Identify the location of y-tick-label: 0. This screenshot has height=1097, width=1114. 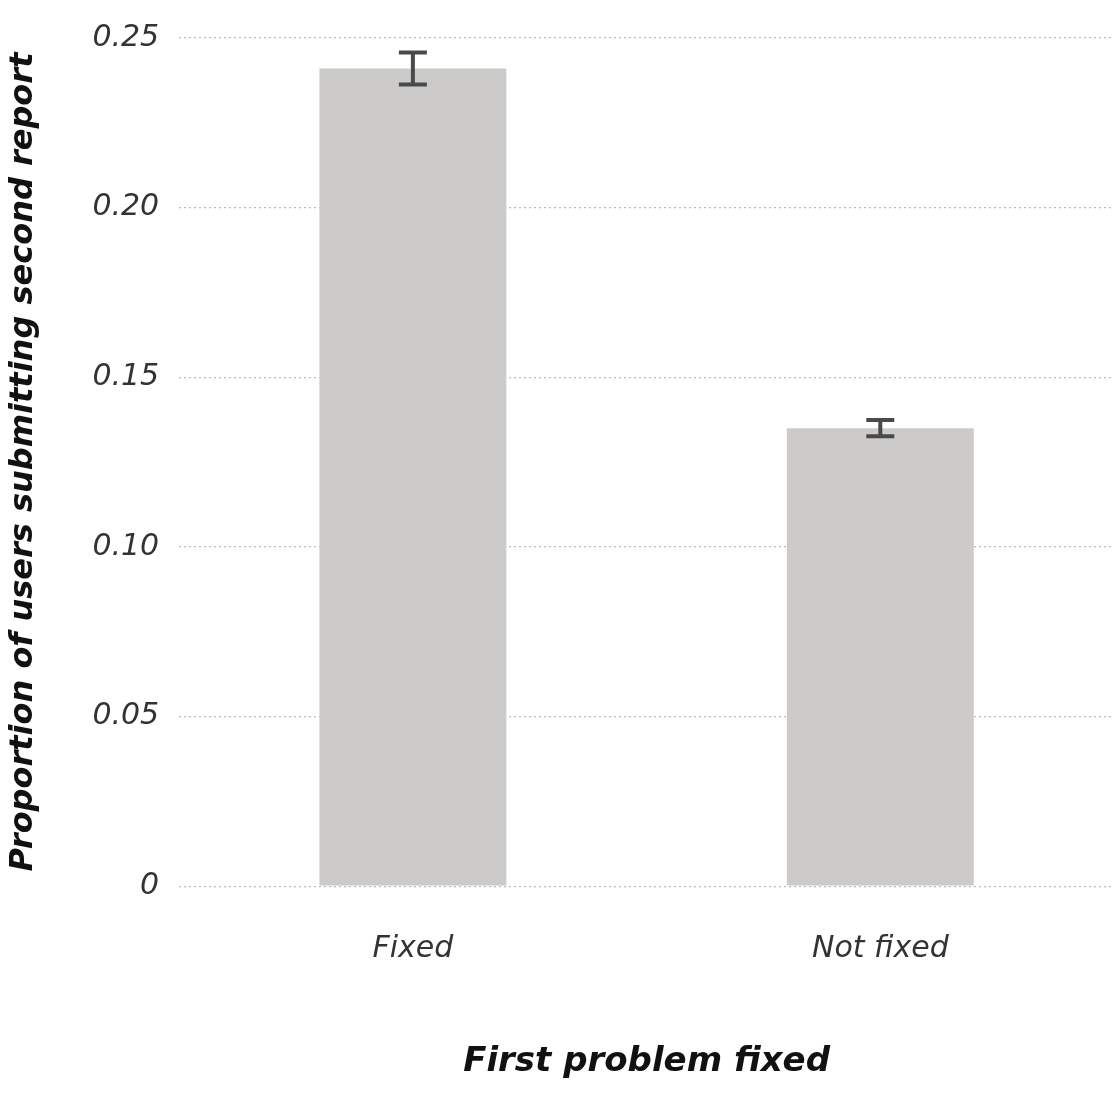
(150, 883).